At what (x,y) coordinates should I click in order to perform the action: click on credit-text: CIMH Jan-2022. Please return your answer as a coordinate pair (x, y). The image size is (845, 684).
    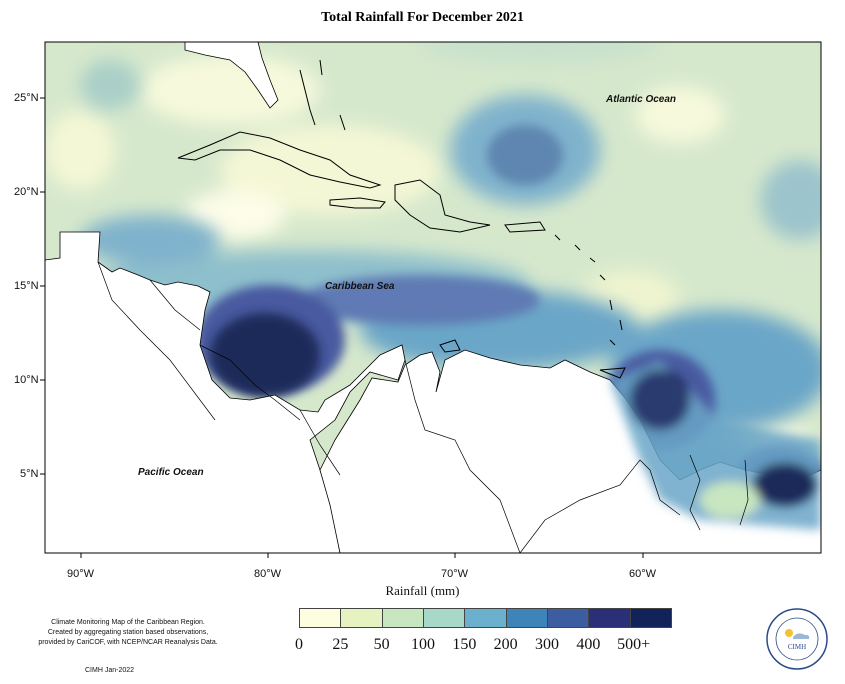
    Looking at the image, I should click on (110, 670).